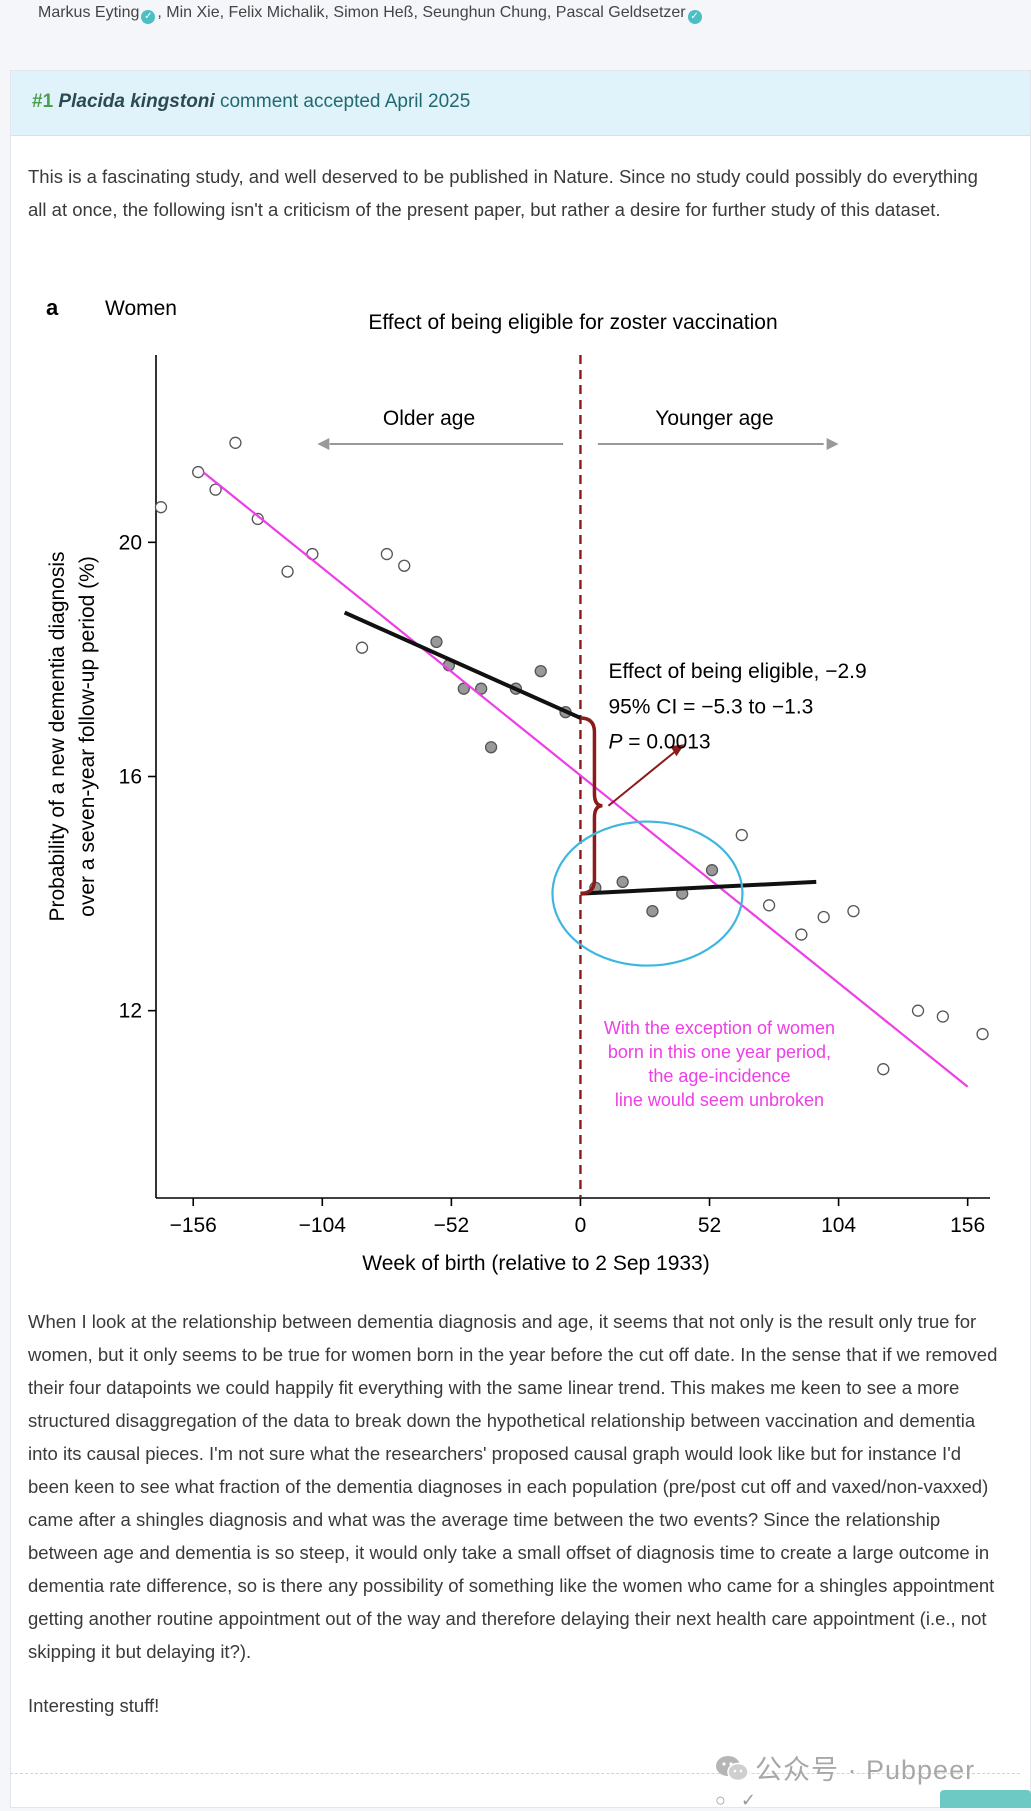 Image resolution: width=1031 pixels, height=1811 pixels. Describe the element at coordinates (719, 1100) in the screenshot. I see `pink-note-line: line would seem unbroken` at that location.